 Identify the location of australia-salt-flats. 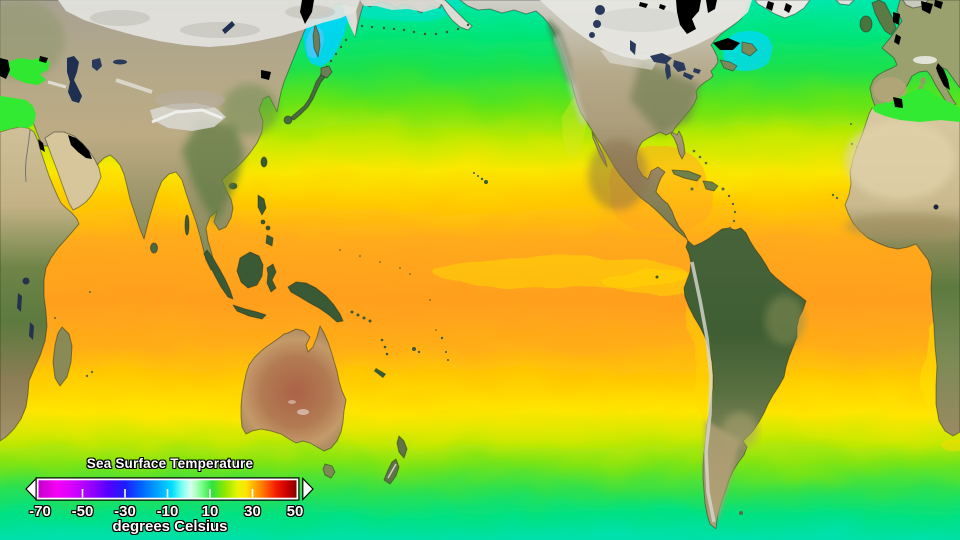
(303, 412).